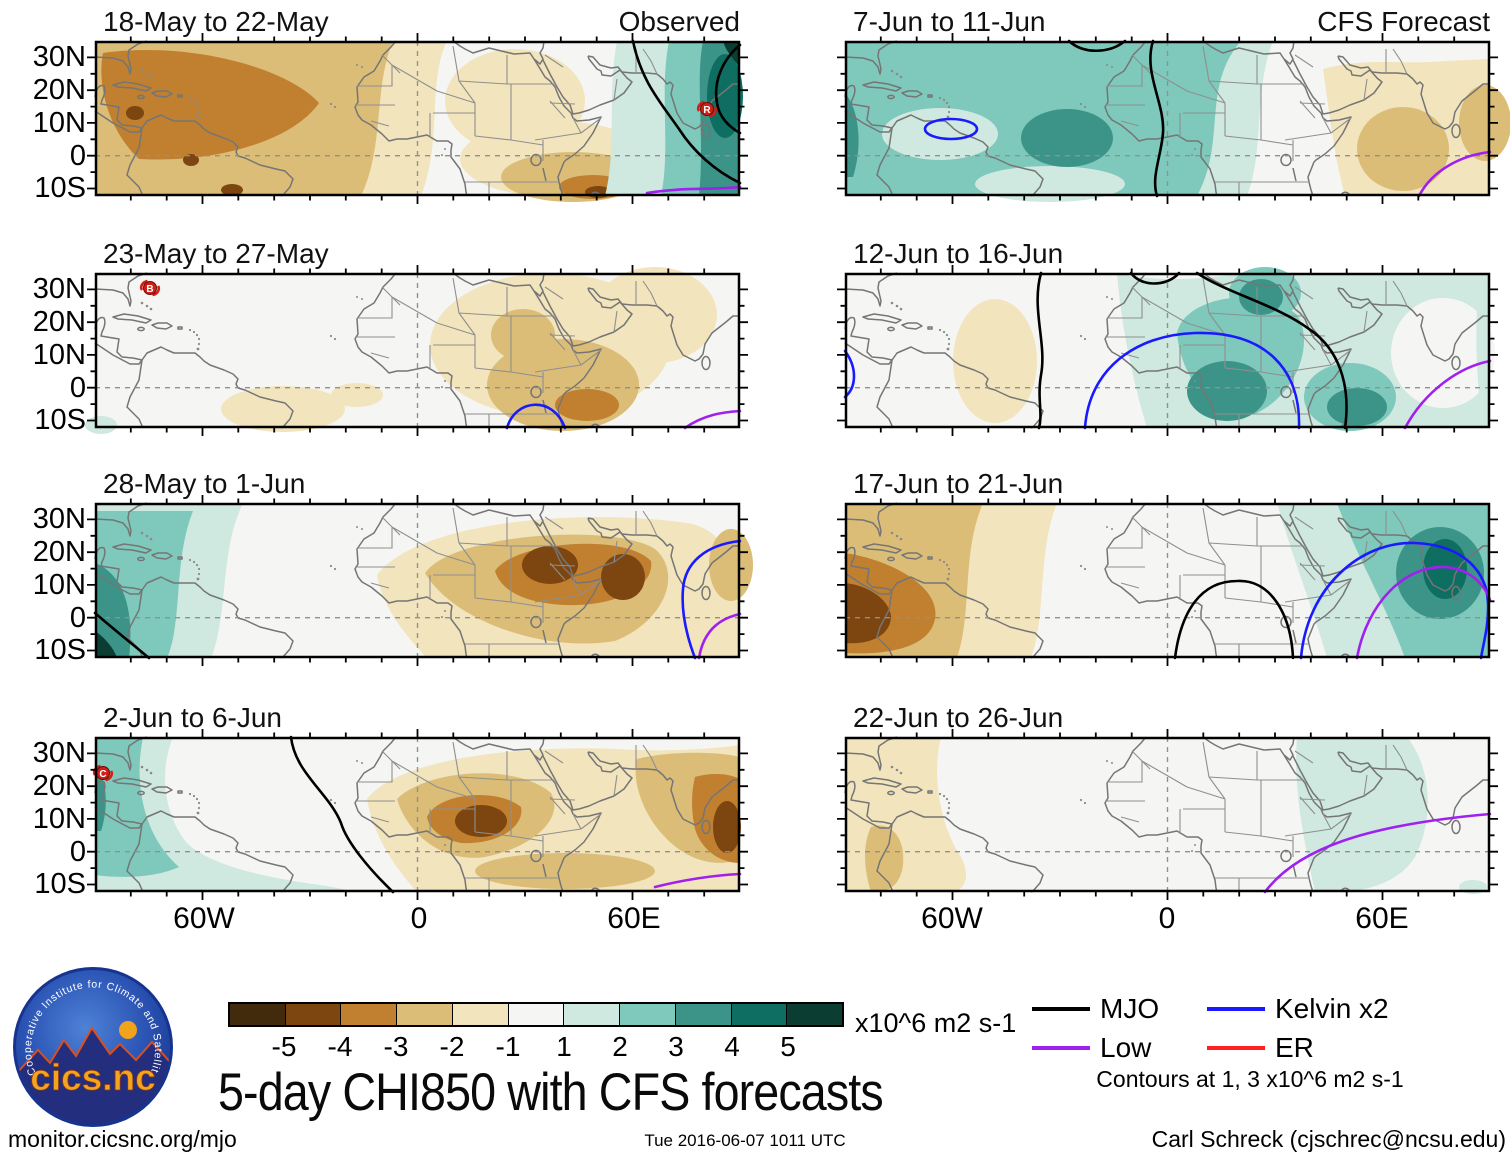 The width and height of the screenshot is (1510, 1158). I want to click on panel-title: 17-Jun to 21-Jun, so click(958, 483).